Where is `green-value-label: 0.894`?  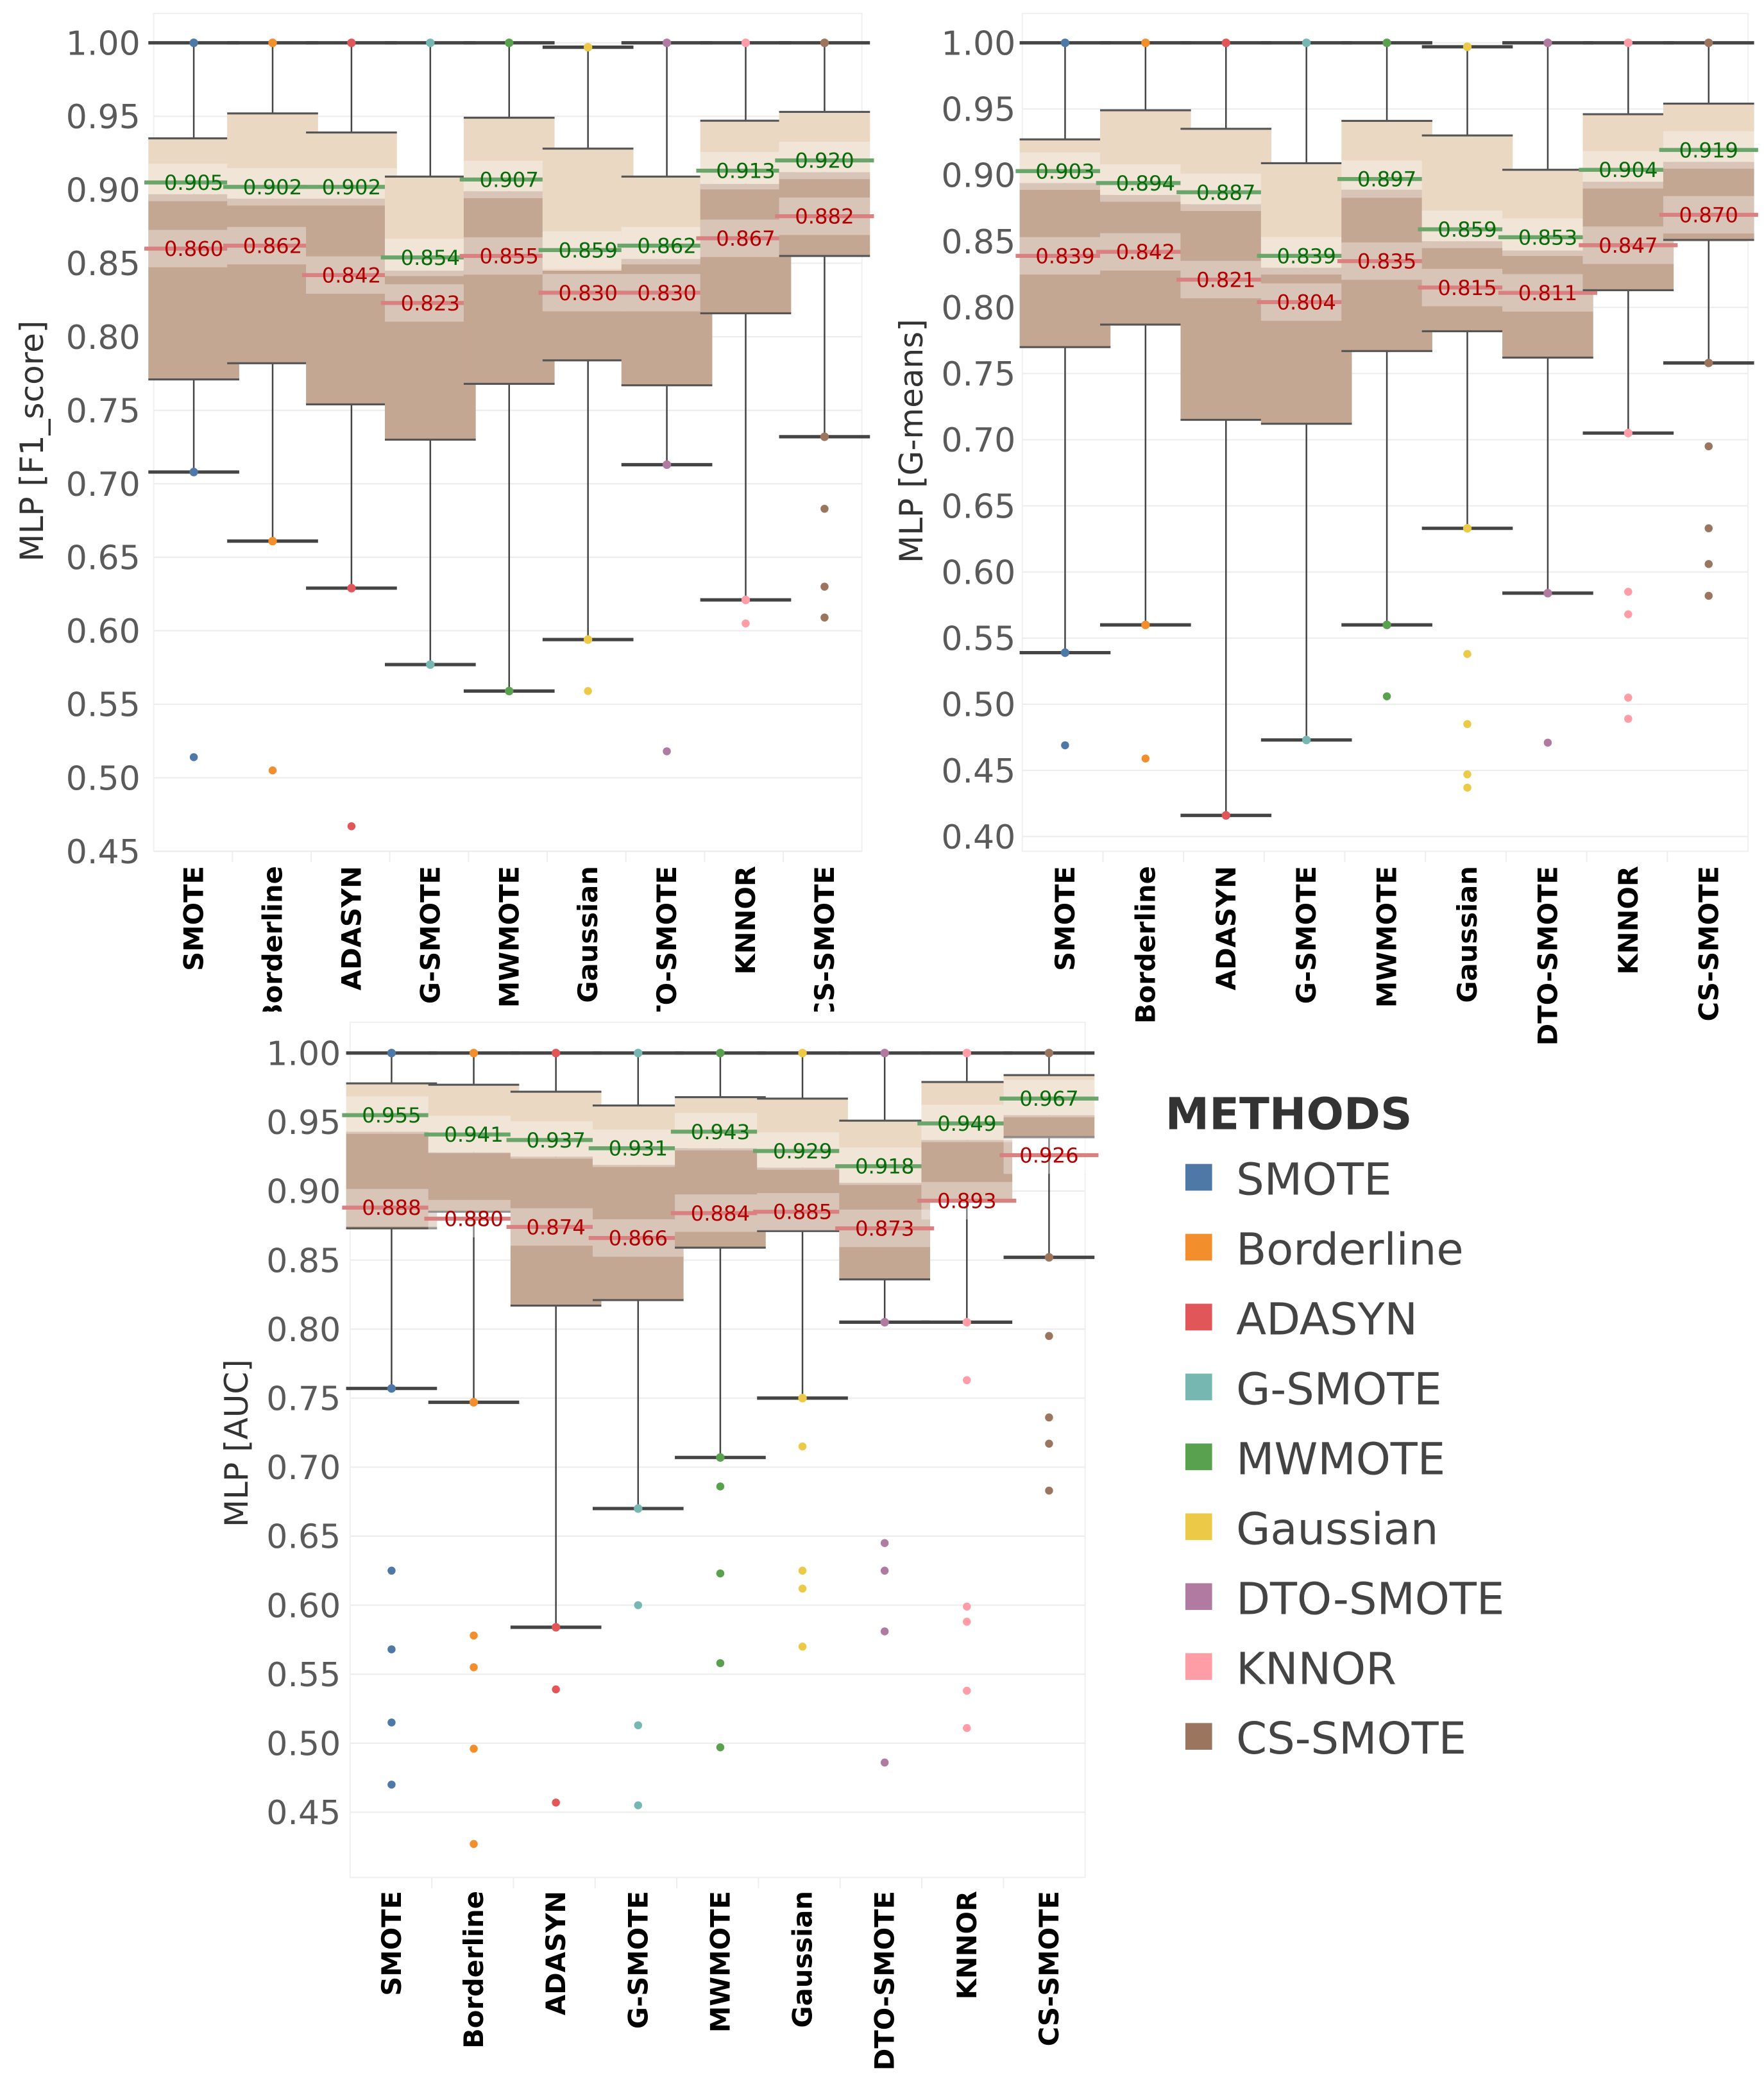 green-value-label: 0.894 is located at coordinates (1145, 183).